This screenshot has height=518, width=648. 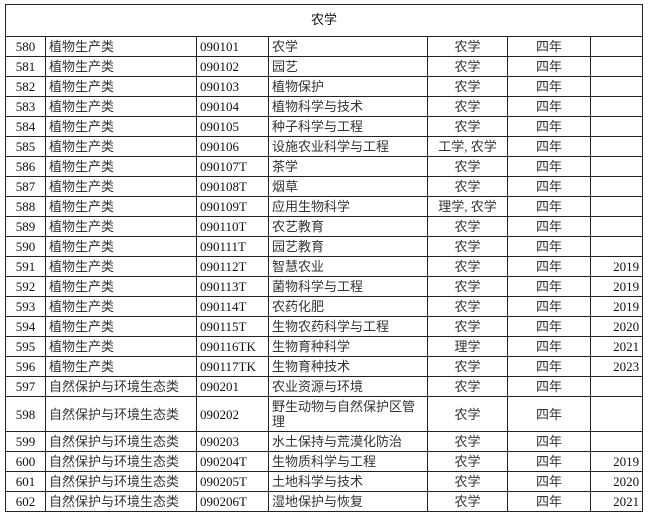 What do you see at coordinates (348, 86) in the screenshot?
I see `major-cell: 植物保护` at bounding box center [348, 86].